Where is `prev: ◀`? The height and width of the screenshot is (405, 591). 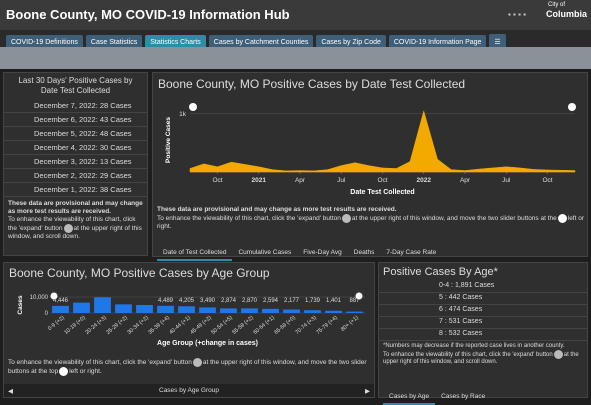
prev: ◀ is located at coordinates (10, 391).